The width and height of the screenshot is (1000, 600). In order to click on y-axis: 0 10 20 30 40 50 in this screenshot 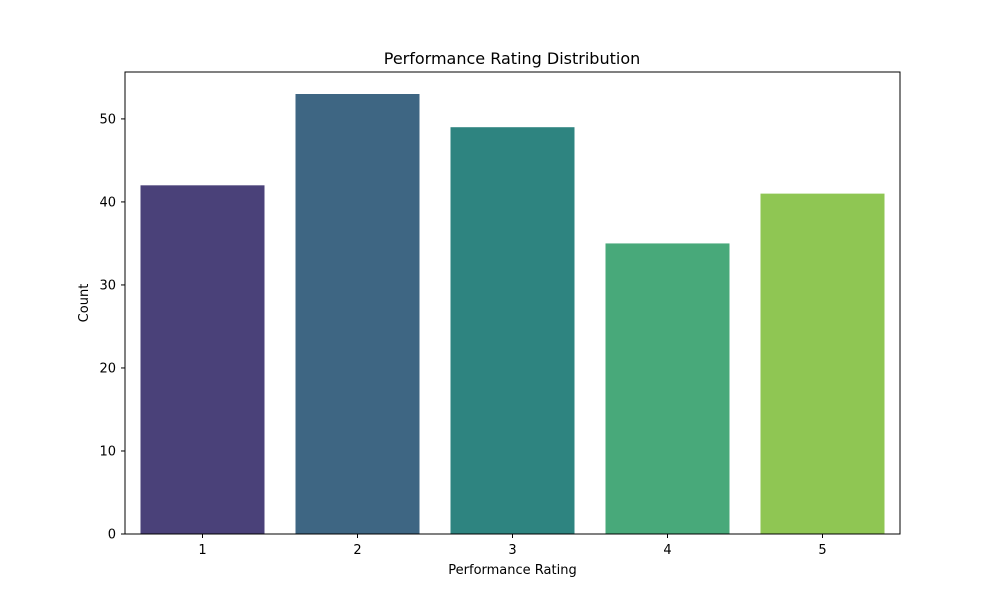, I will do `click(112, 327)`.